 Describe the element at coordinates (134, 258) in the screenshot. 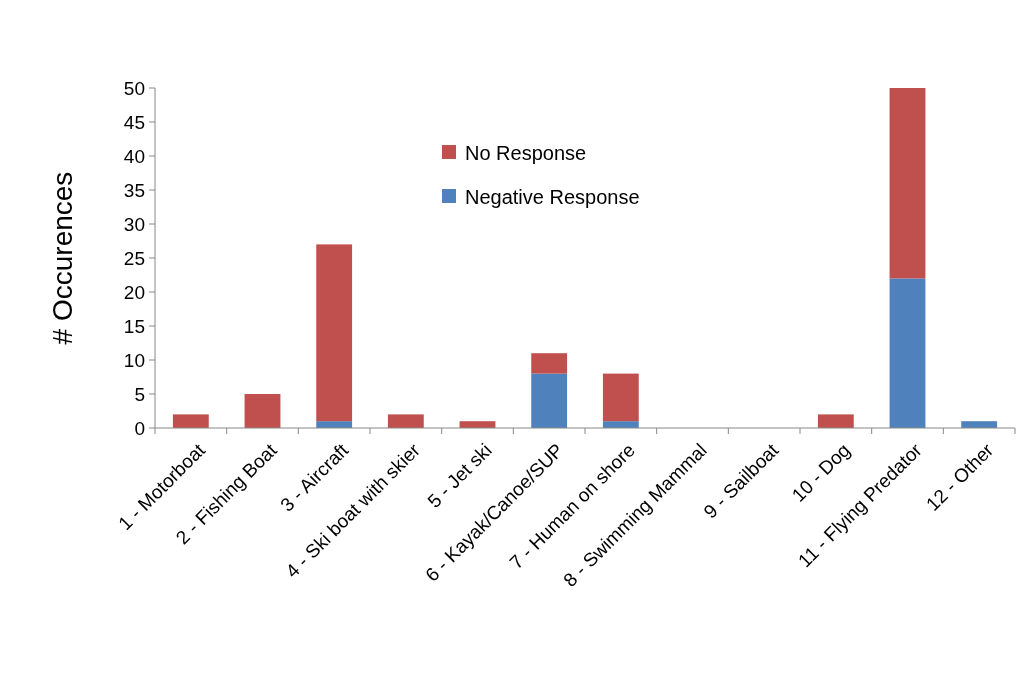

I see `y-tick-label: 25` at that location.